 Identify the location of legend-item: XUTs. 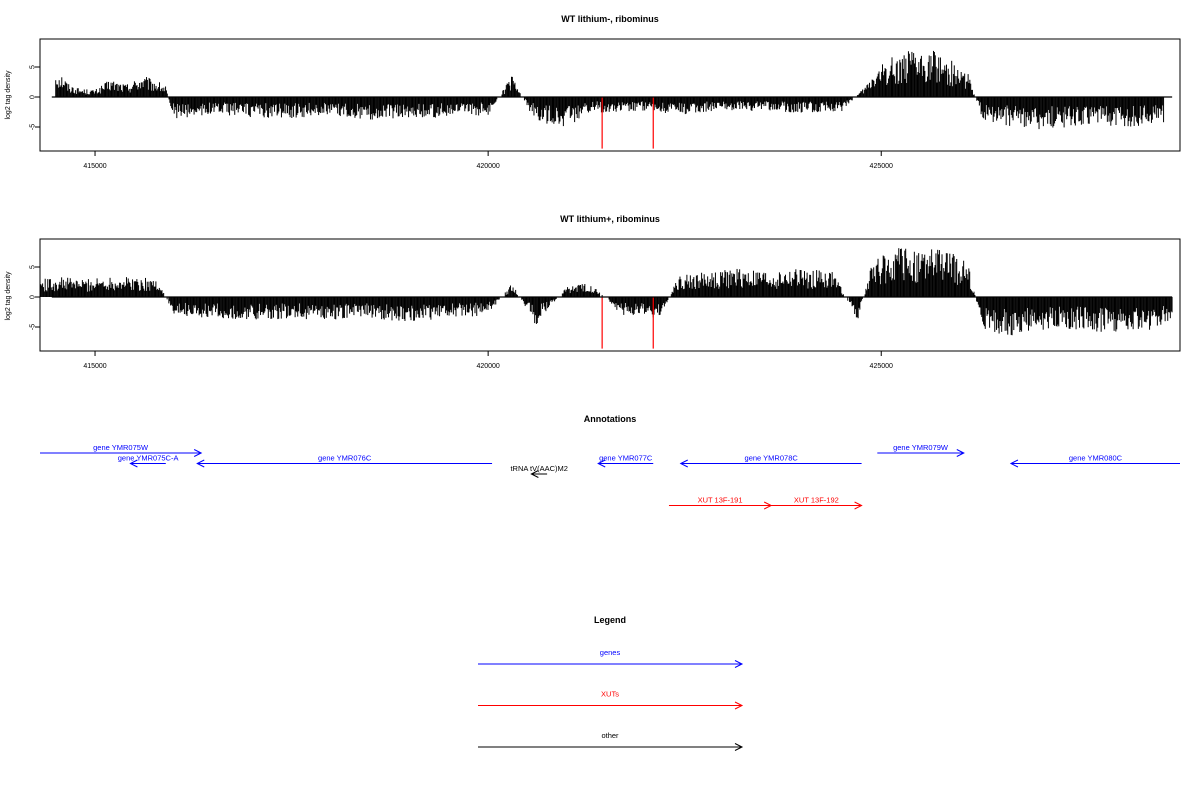
(611, 700).